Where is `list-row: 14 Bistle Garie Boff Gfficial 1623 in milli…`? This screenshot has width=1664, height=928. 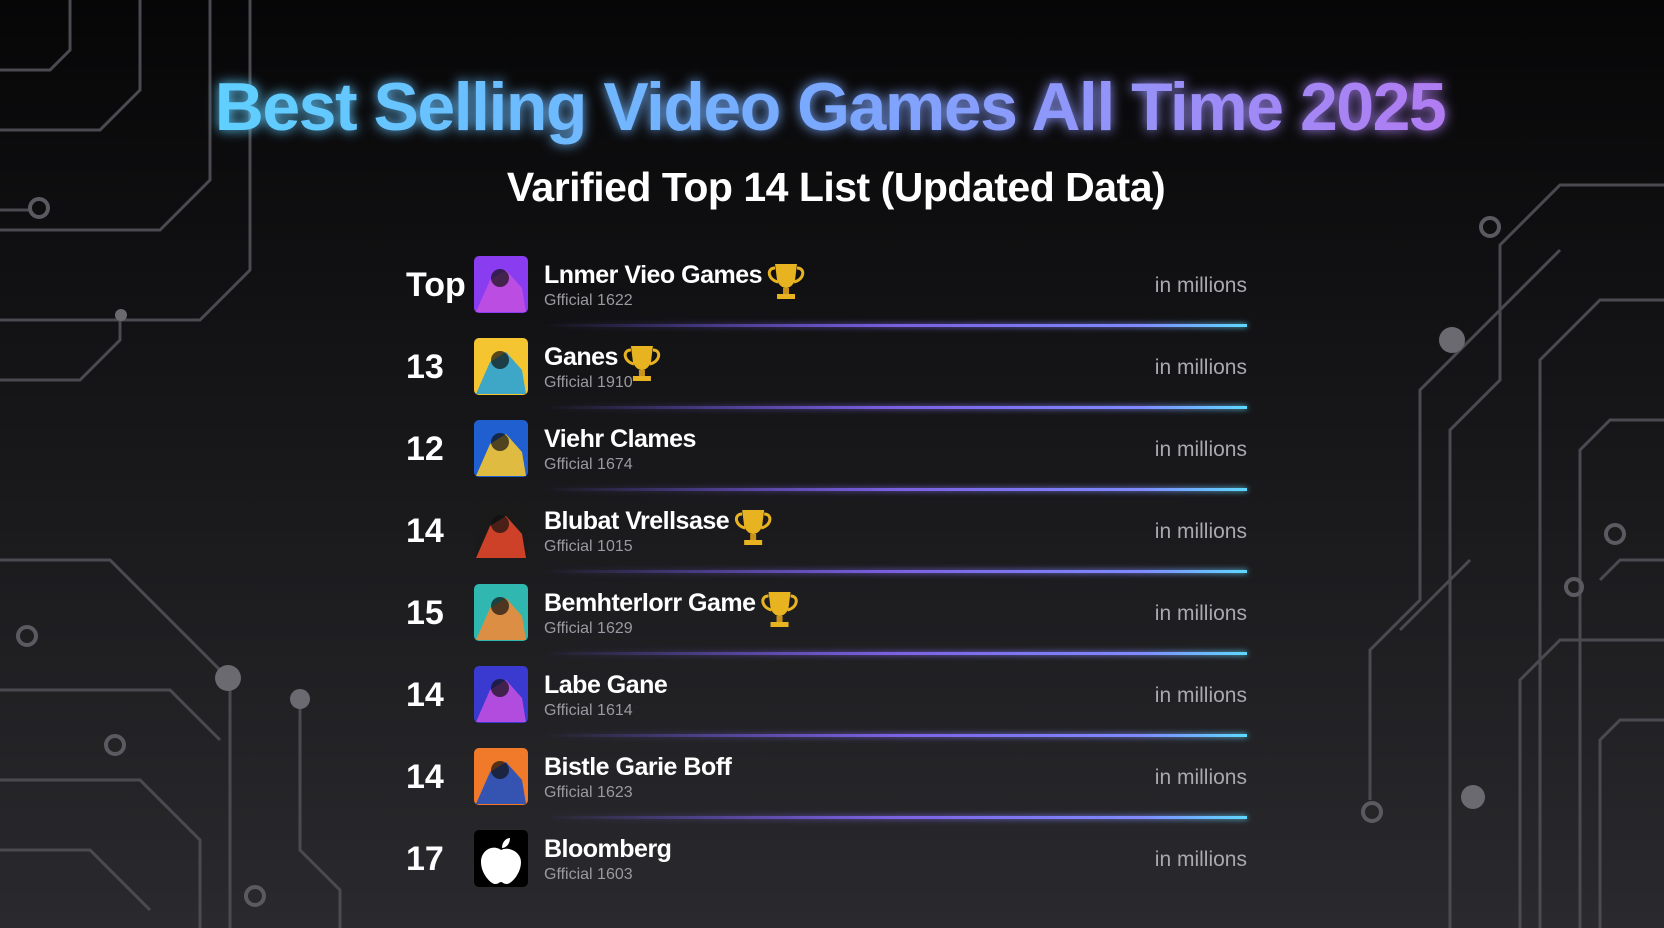
list-row: 14 Bistle Garie Boff Gfficial 1623 in milli… is located at coordinates (826, 783).